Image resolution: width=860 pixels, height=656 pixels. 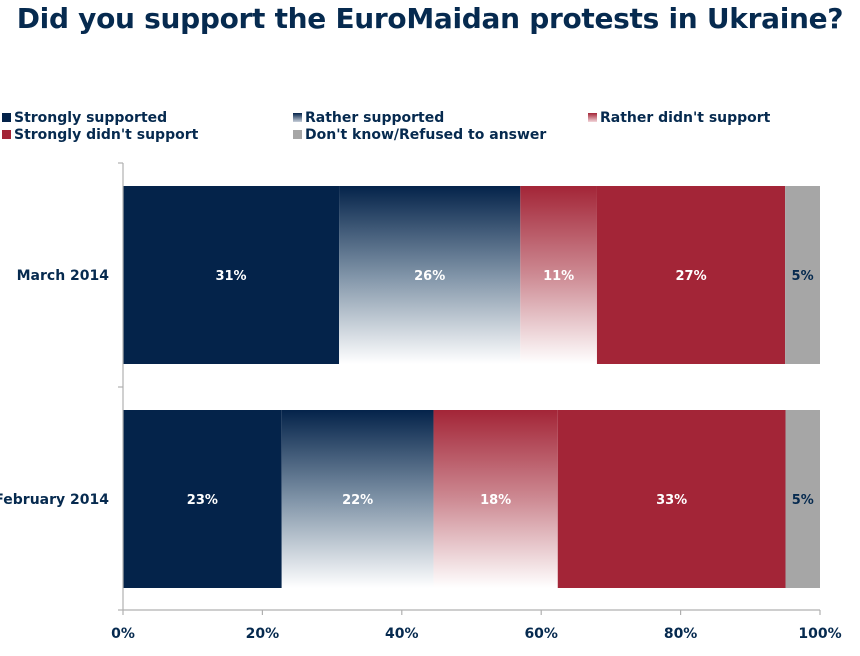 What do you see at coordinates (819, 634) in the screenshot?
I see `x-tick-label: 100%` at bounding box center [819, 634].